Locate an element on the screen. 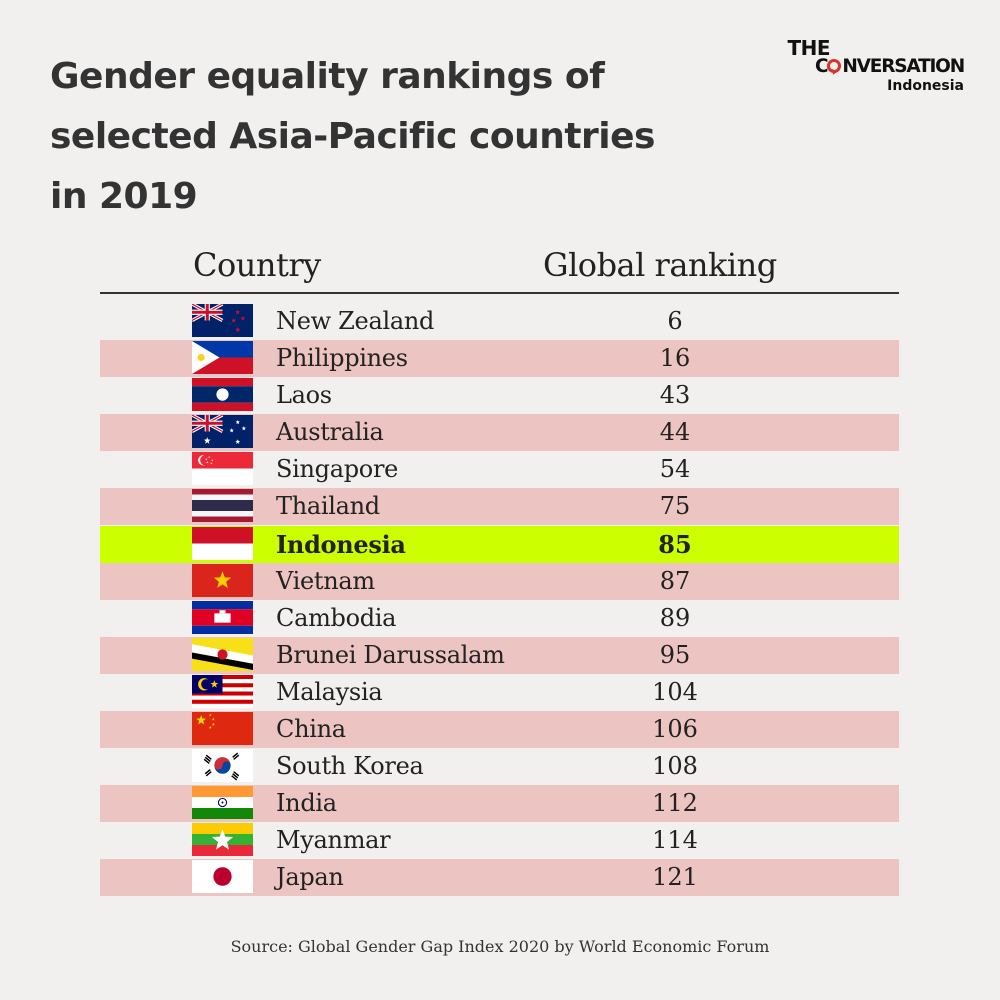 Image resolution: width=1000 pixels, height=1000 pixels. table-row: Philippines 16 is located at coordinates (499, 359).